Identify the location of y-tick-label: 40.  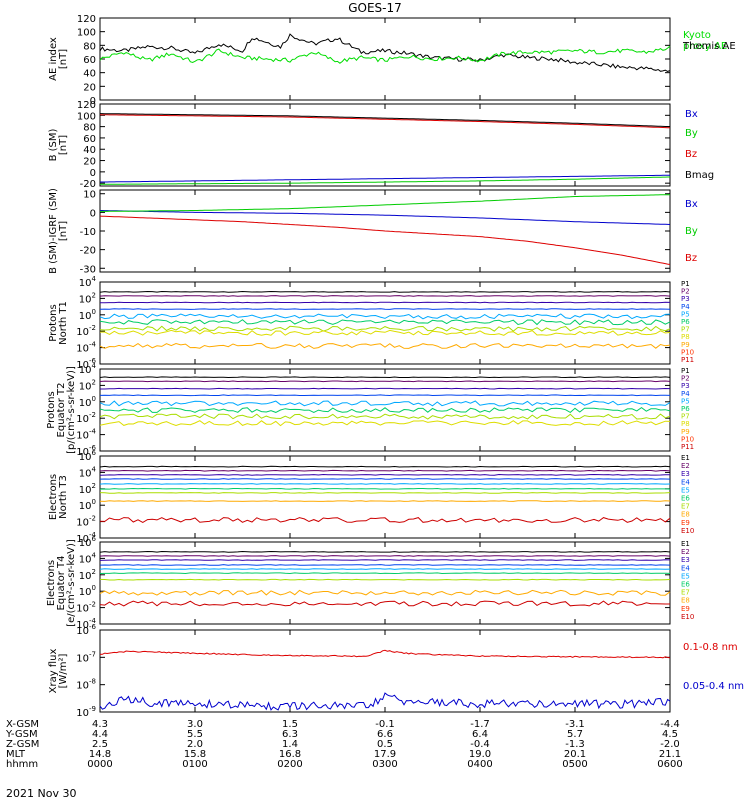
(89, 150).